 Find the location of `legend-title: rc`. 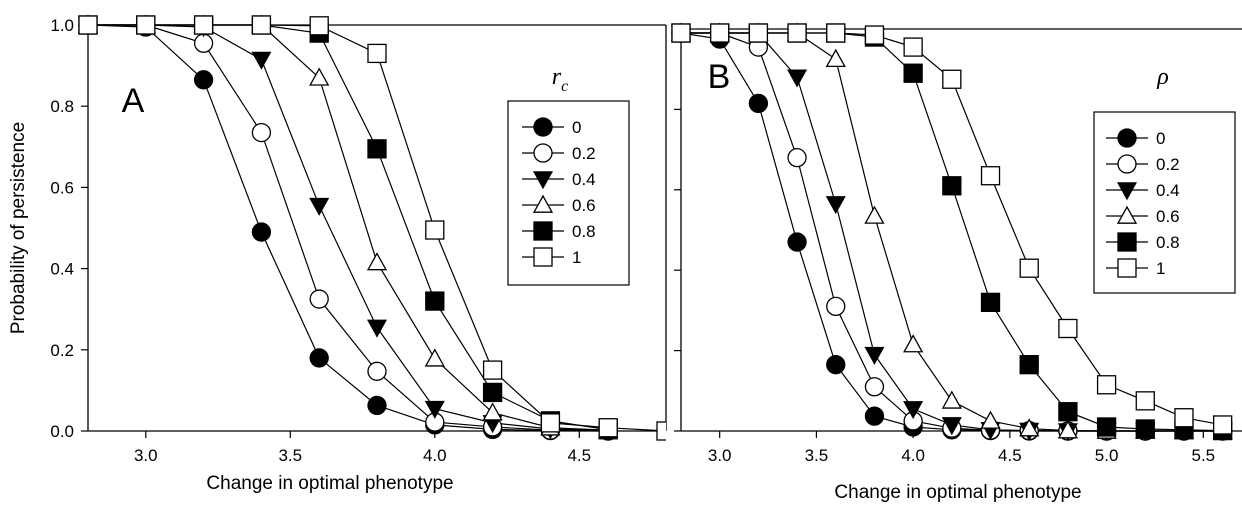

legend-title: rc is located at coordinates (560, 79).